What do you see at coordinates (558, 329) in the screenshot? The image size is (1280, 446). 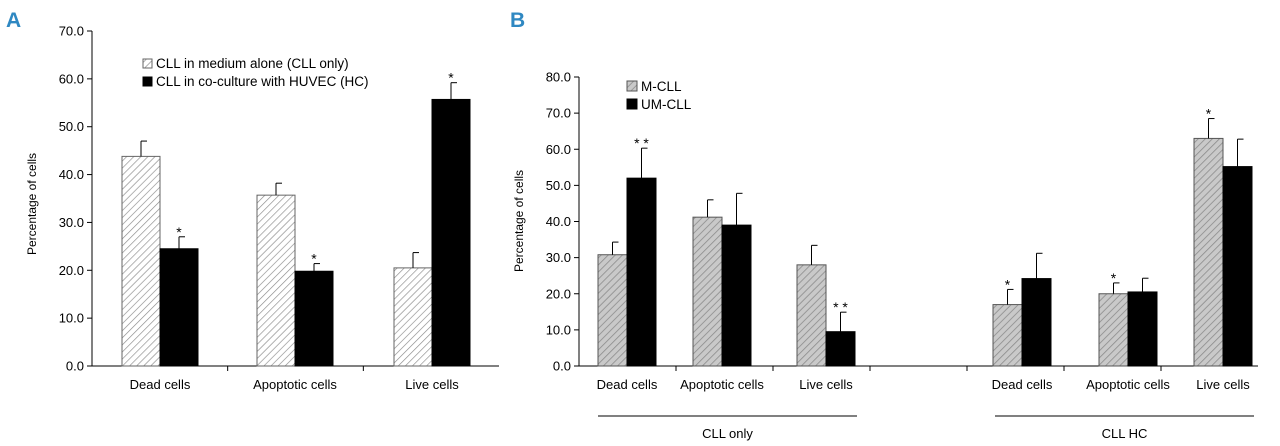 I see `chart-b-ytick-label: 10.0` at bounding box center [558, 329].